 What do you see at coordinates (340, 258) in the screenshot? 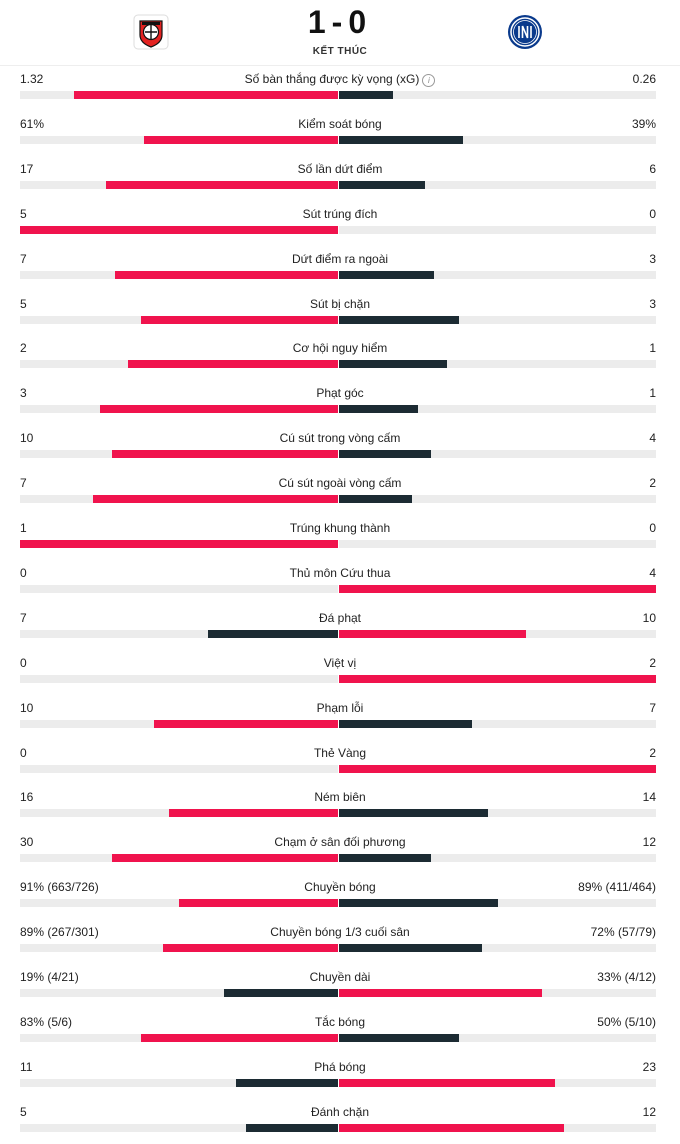
I see `stat-label-text: Dứt điểm ra ngoài` at bounding box center [340, 258].